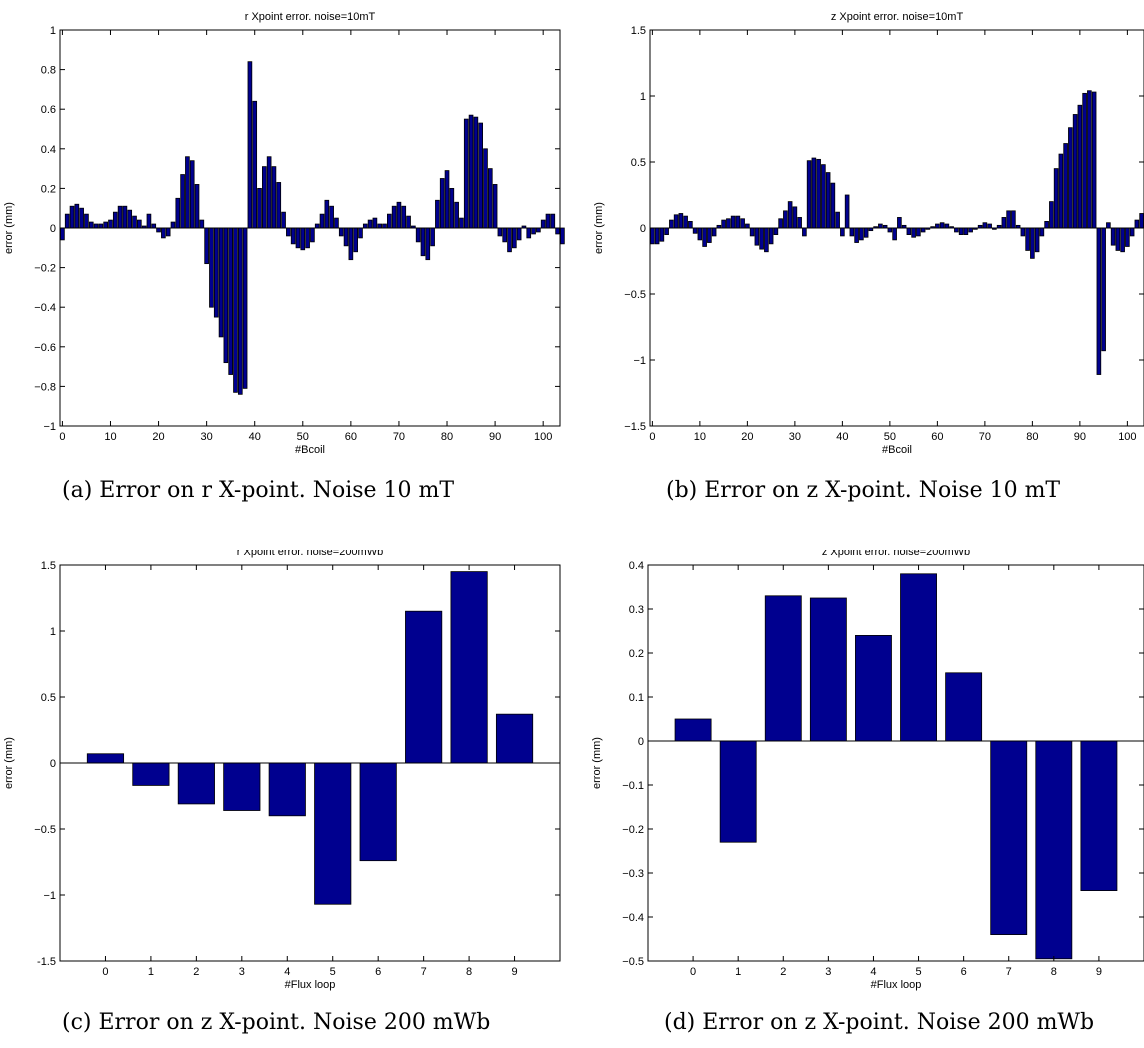 The height and width of the screenshot is (1048, 1144). I want to click on x-tick-label: 2, so click(783, 972).